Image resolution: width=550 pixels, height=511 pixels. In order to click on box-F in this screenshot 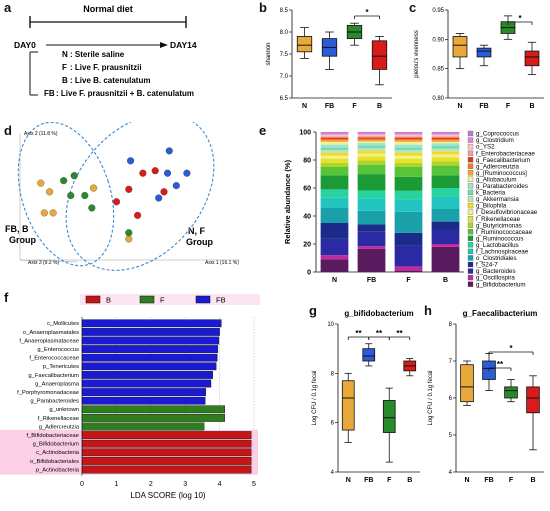, I will do `click(511, 392)`.